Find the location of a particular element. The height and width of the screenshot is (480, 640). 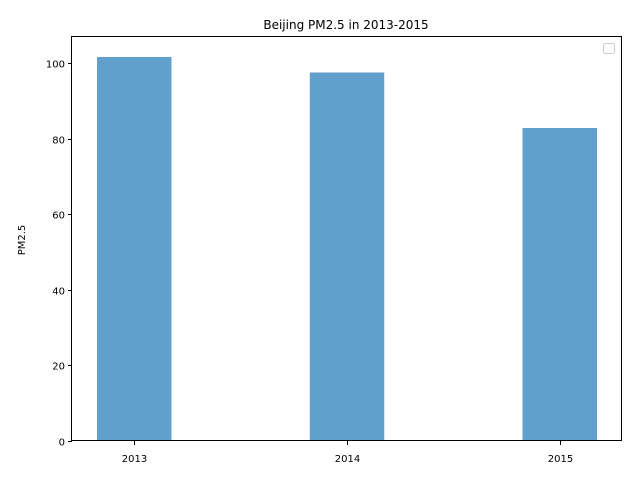

y-tick-label: 80 is located at coordinates (58, 141).